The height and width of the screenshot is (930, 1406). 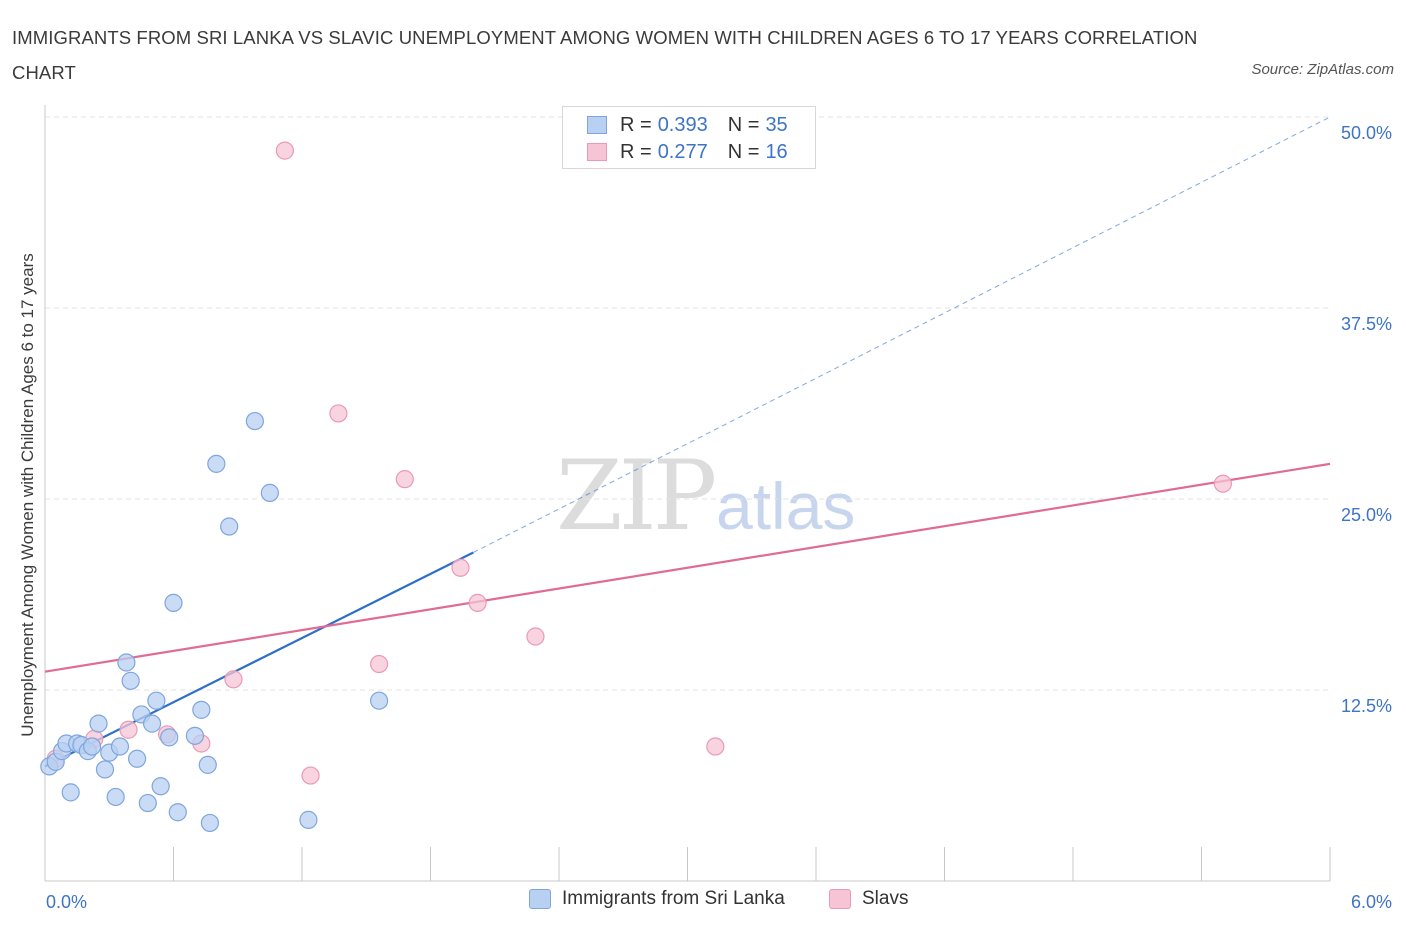 I want to click on series-legend: Immigrants from Sri Lanka Slavs, so click(x=703, y=902).